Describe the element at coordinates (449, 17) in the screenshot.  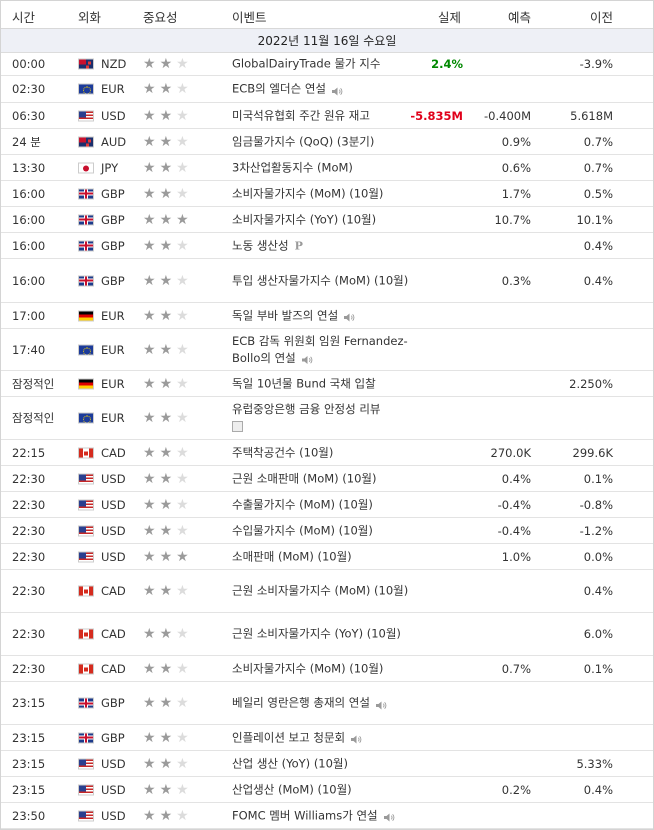
I see `header-actual: 실제` at that location.